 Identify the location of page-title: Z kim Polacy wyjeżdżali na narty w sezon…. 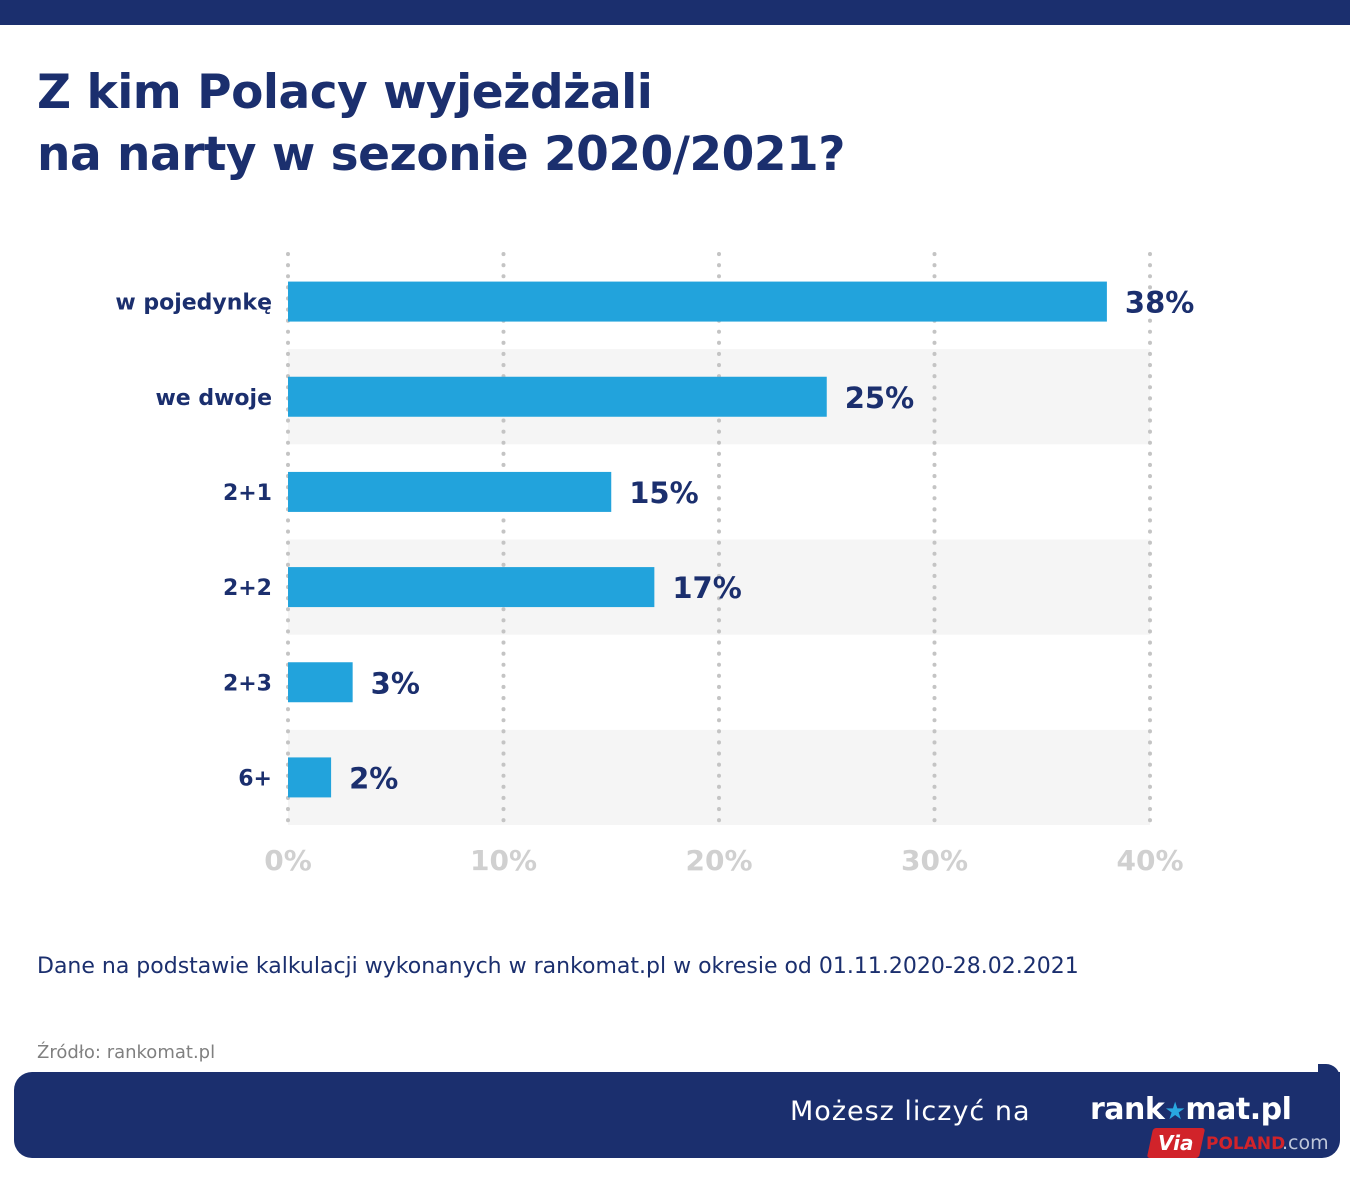
(441, 124).